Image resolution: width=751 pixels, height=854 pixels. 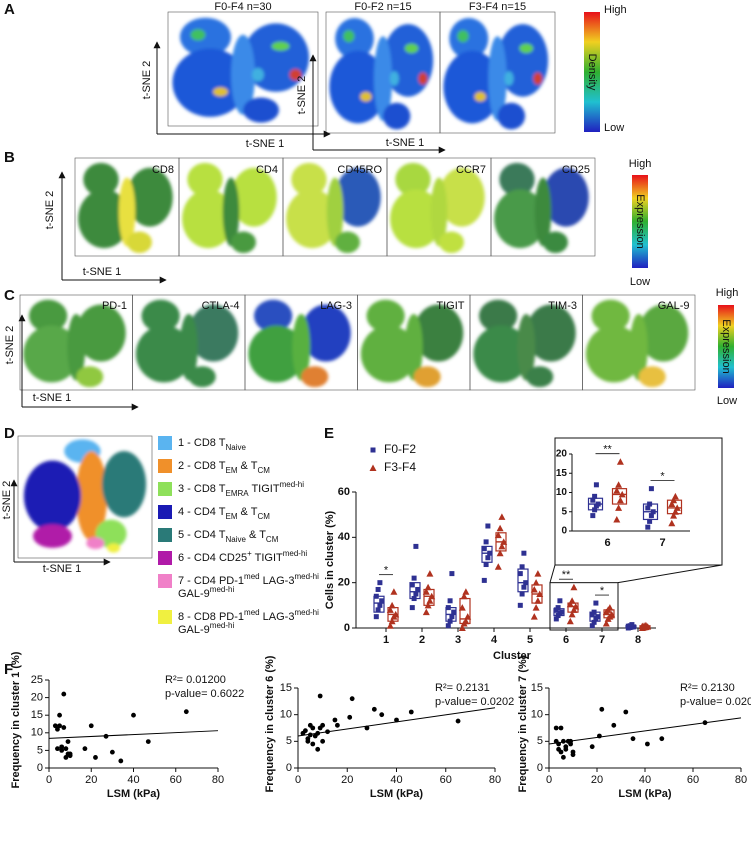 I want to click on legend-text: EMRA, so click(x=237, y=493).